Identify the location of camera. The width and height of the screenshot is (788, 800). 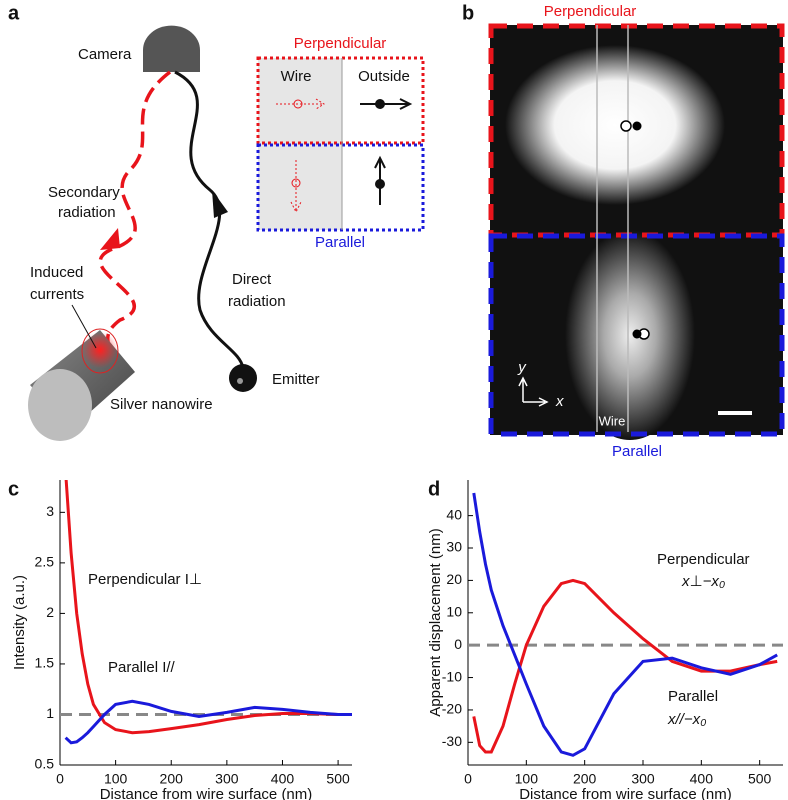
(171, 48).